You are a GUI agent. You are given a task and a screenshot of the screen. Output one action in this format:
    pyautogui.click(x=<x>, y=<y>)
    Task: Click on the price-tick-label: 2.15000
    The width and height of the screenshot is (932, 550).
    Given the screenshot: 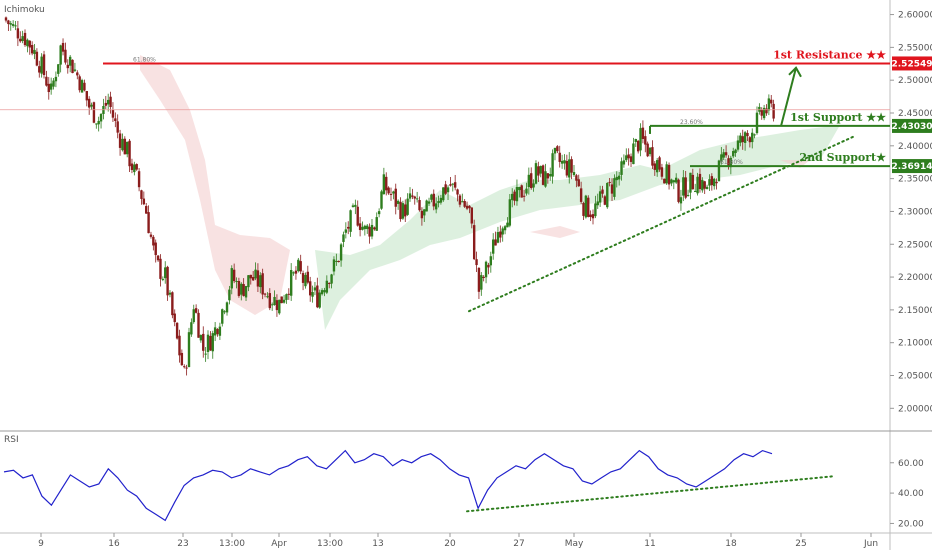 What is the action you would take?
    pyautogui.click(x=915, y=311)
    